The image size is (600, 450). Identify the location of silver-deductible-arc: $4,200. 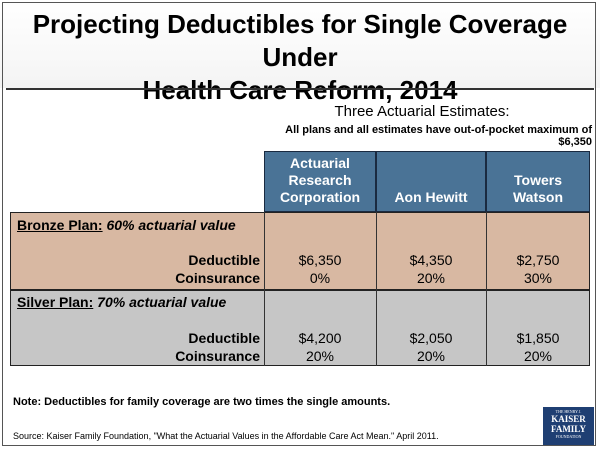
(320, 338).